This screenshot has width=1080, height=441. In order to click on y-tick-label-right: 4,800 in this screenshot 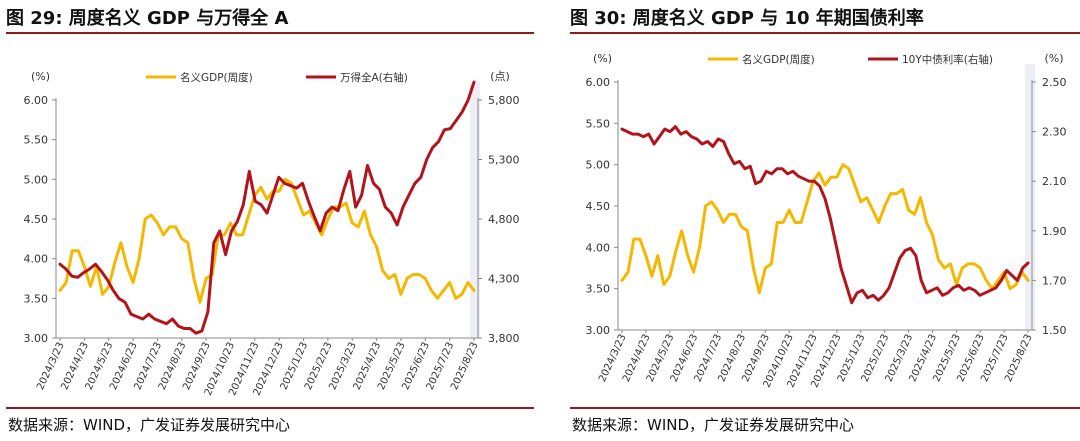, I will do `click(504, 219)`.